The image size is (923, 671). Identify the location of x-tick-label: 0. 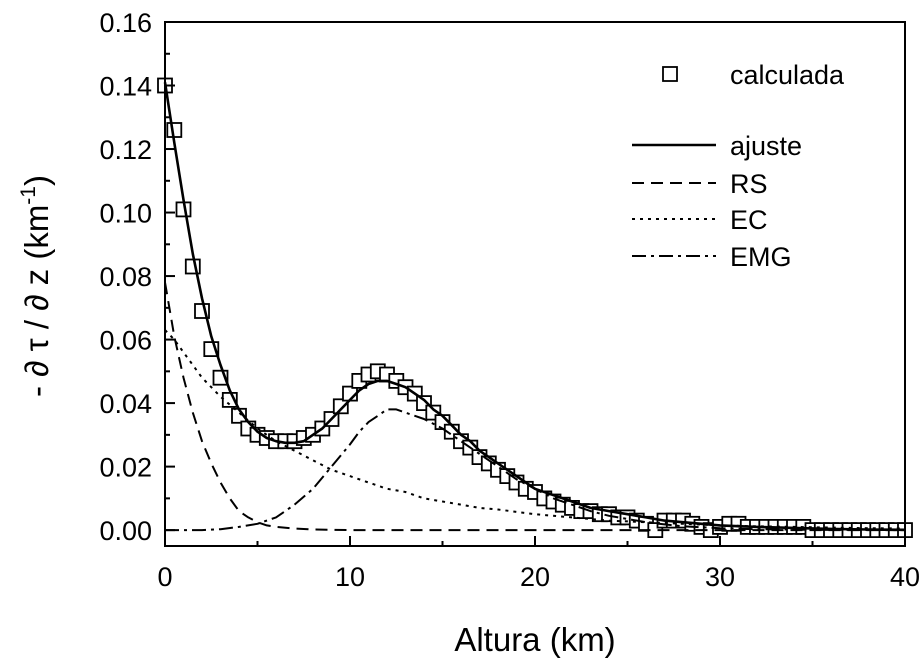
(164, 577).